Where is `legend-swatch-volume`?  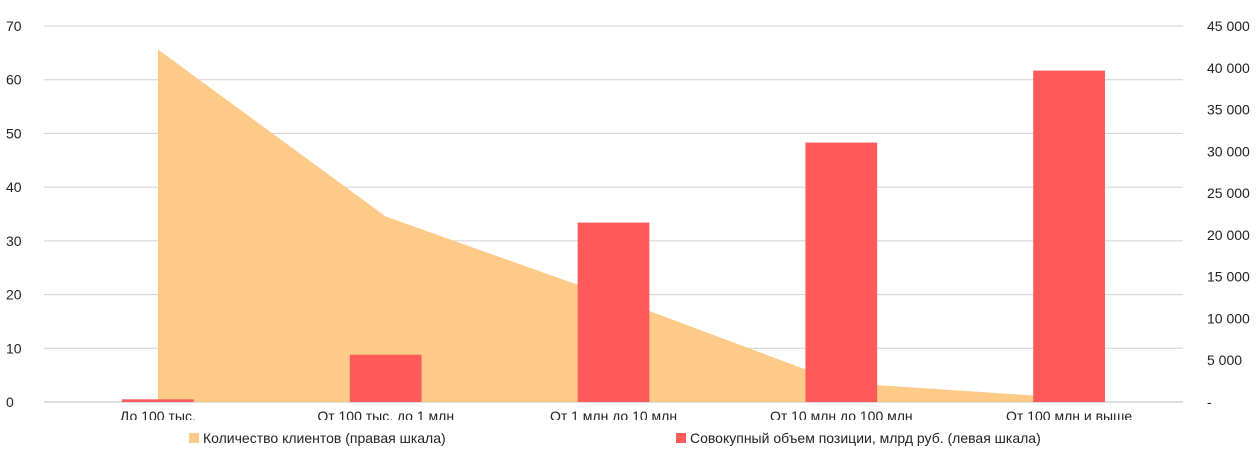
legend-swatch-volume is located at coordinates (681, 438).